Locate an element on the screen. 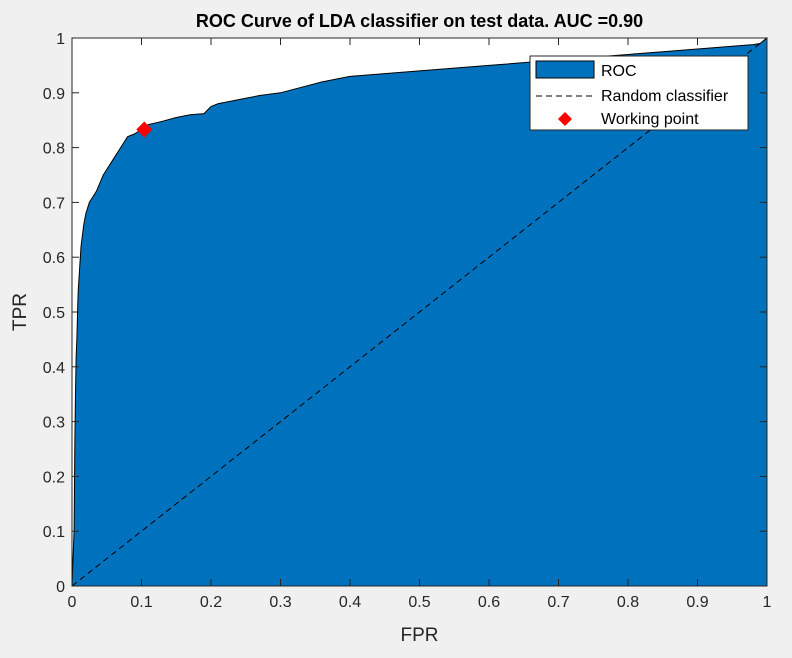 The height and width of the screenshot is (658, 792). y-tick-label: 1 is located at coordinates (60, 39).